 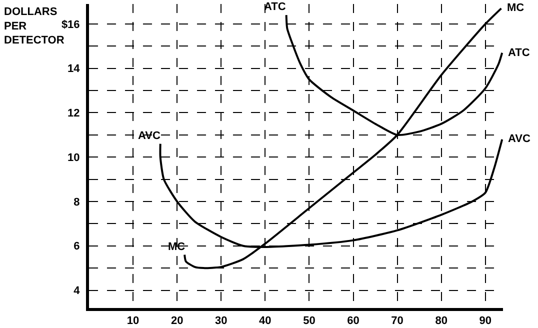 What do you see at coordinates (177, 247) in the screenshot?
I see `series-label: MC` at bounding box center [177, 247].